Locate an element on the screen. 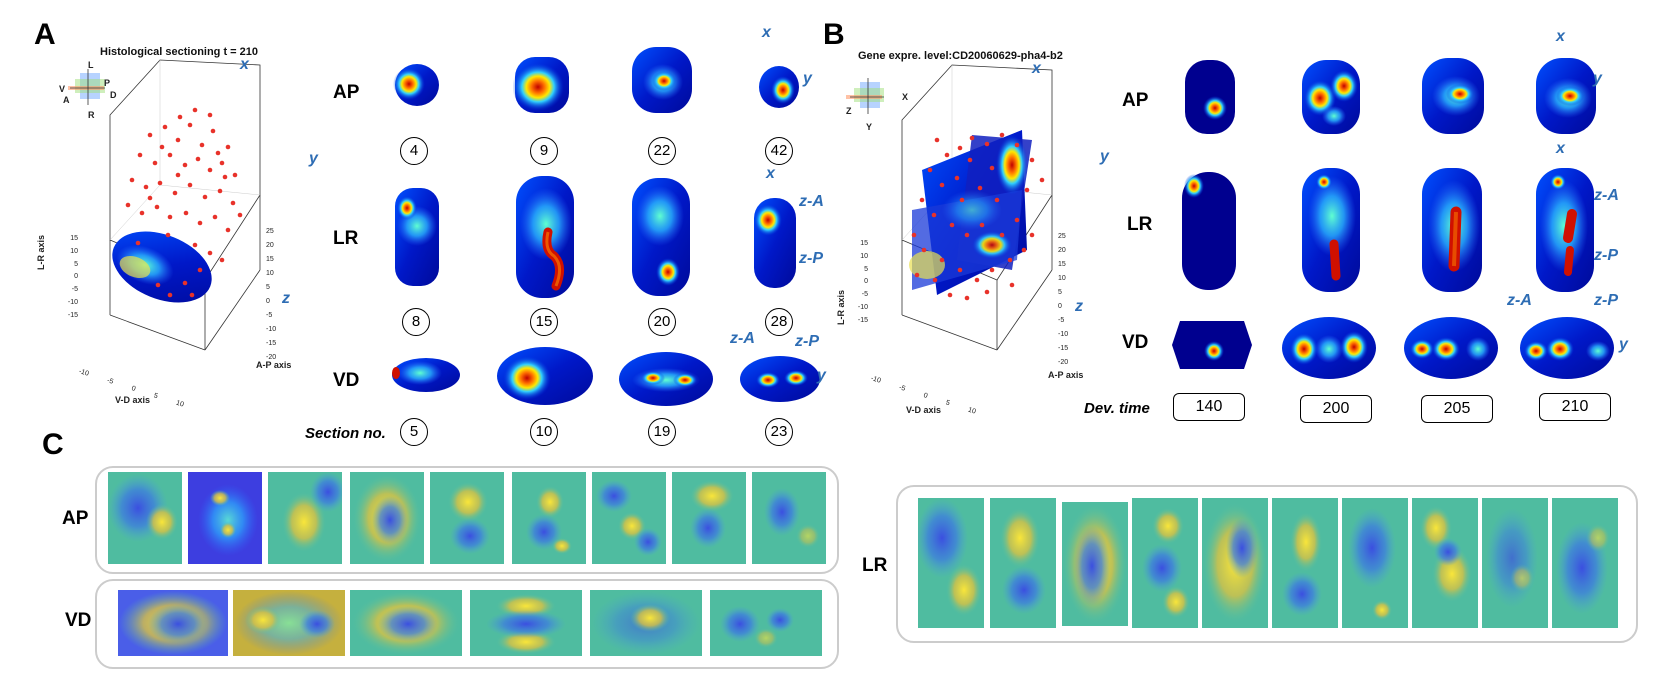 This screenshot has width=1678, height=700. row-label-a-ap: AP is located at coordinates (346, 92).